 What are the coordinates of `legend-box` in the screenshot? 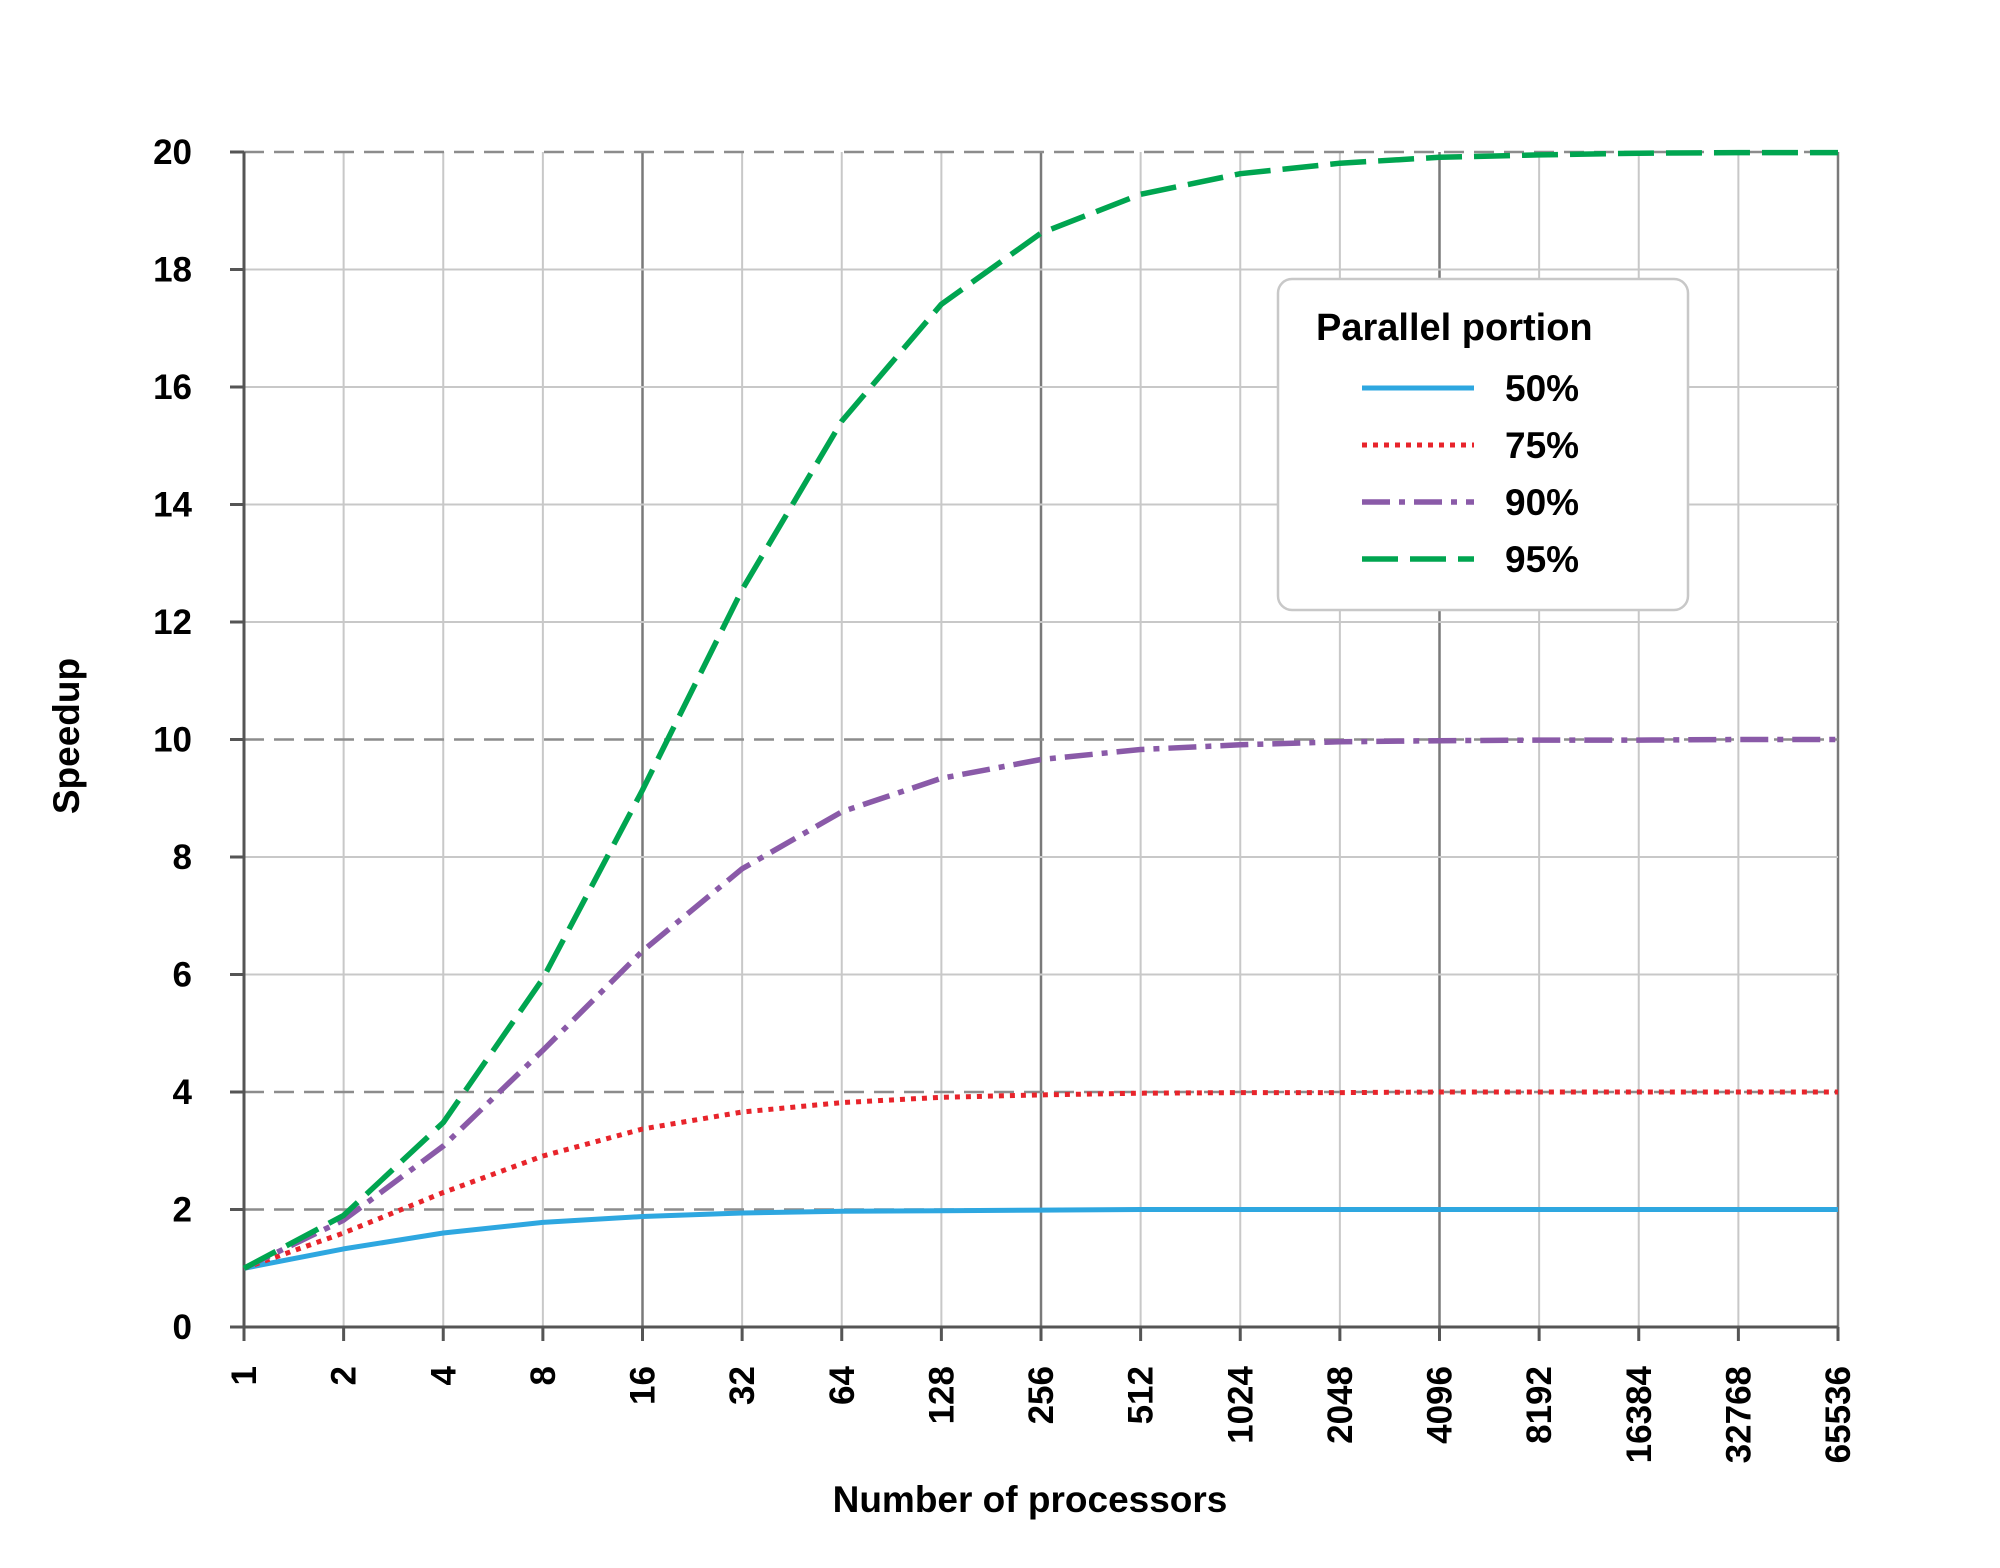 It's located at (1483, 444).